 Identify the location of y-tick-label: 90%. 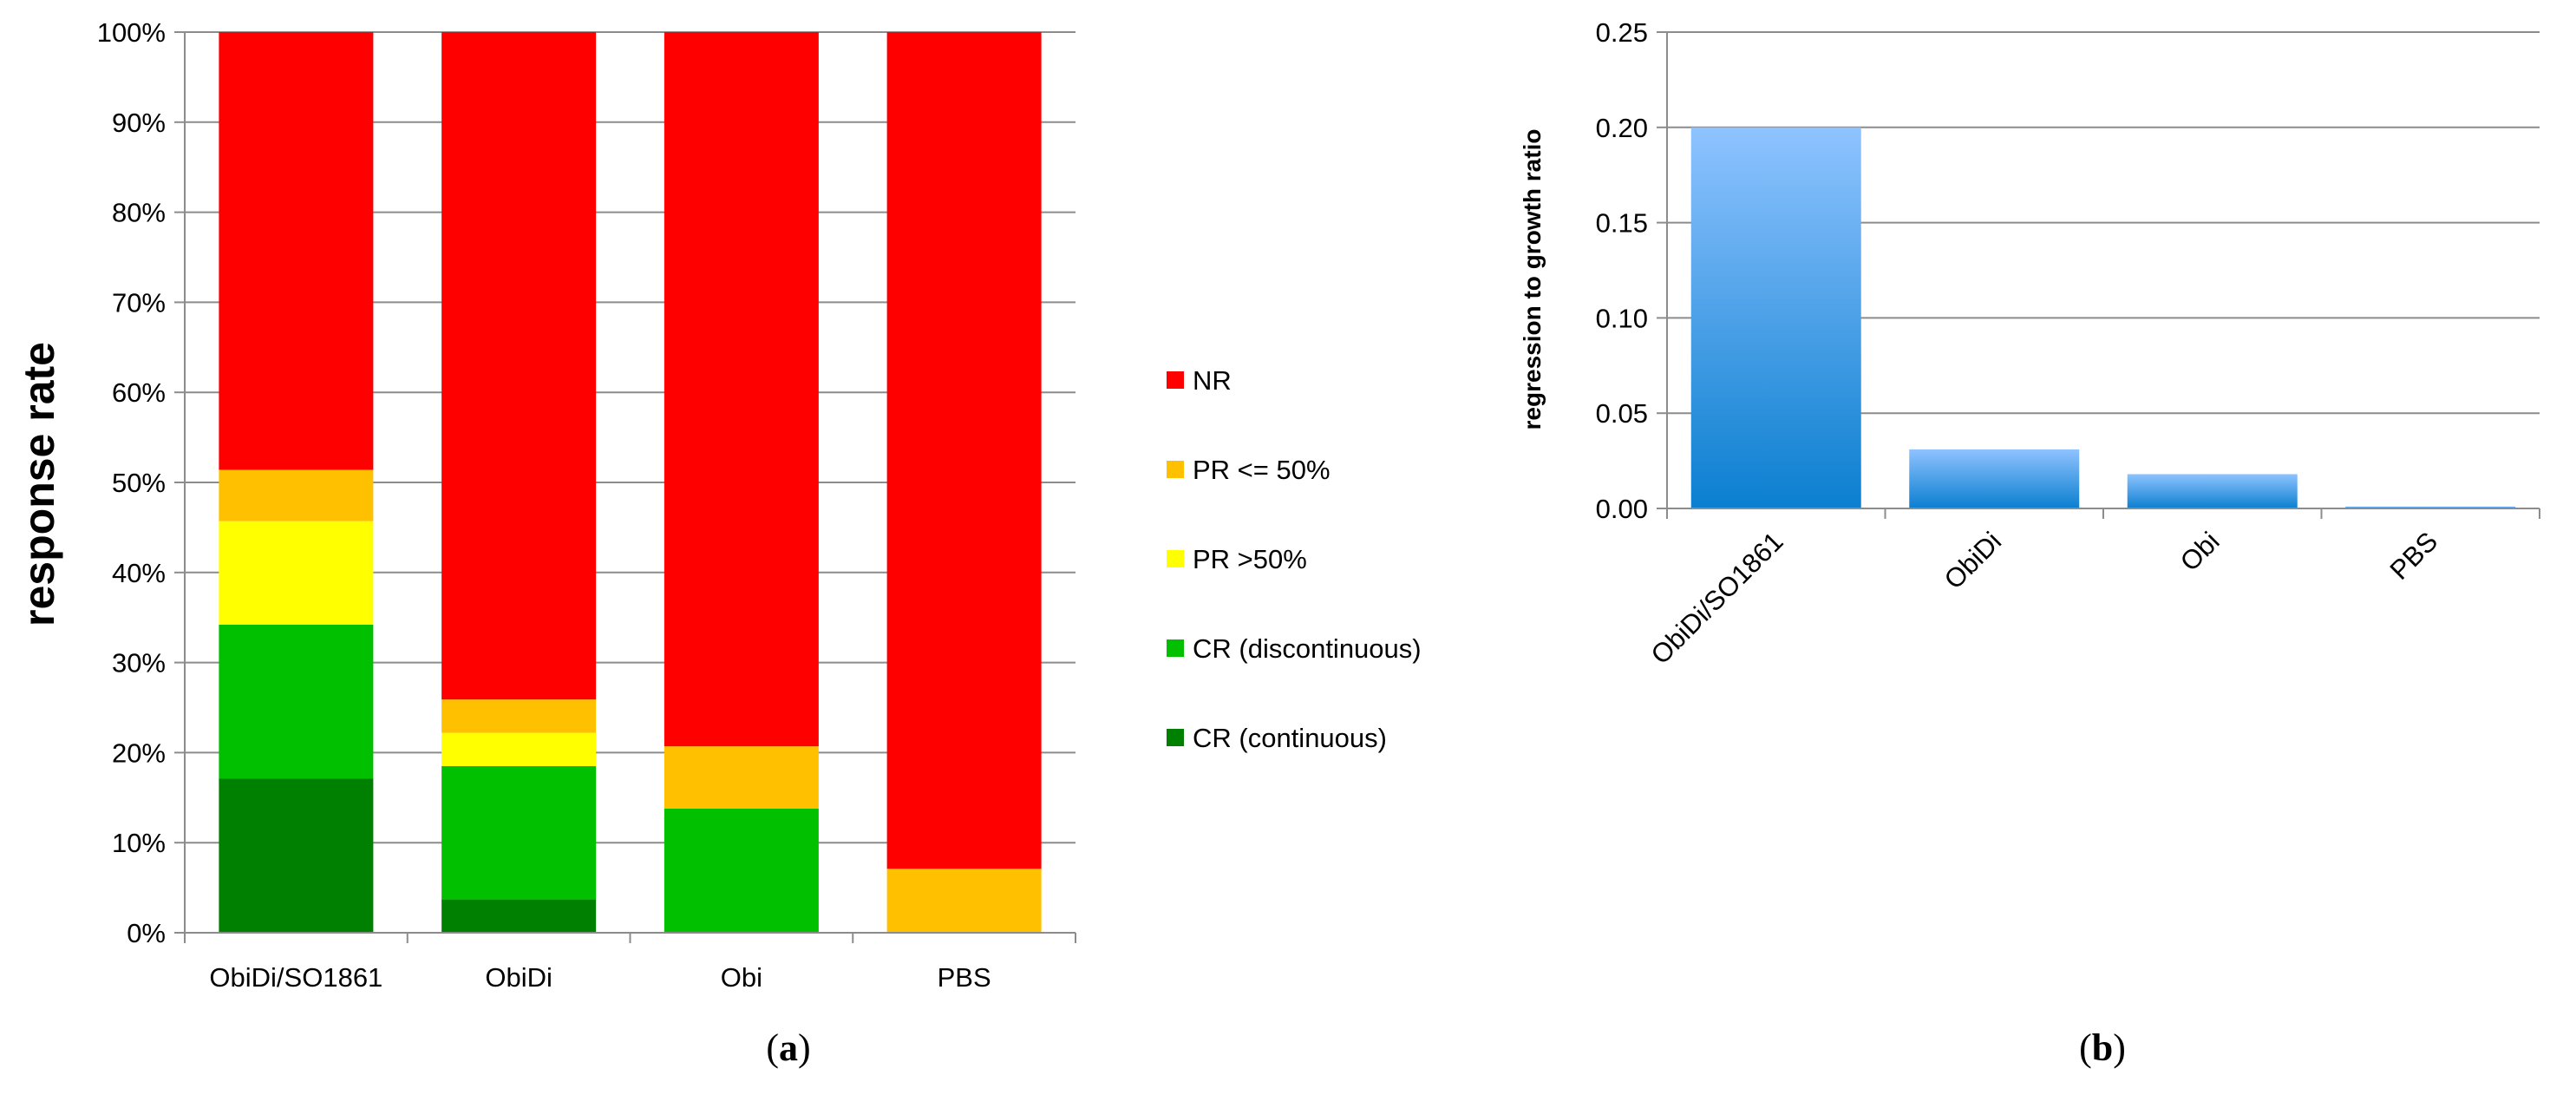
(139, 123).